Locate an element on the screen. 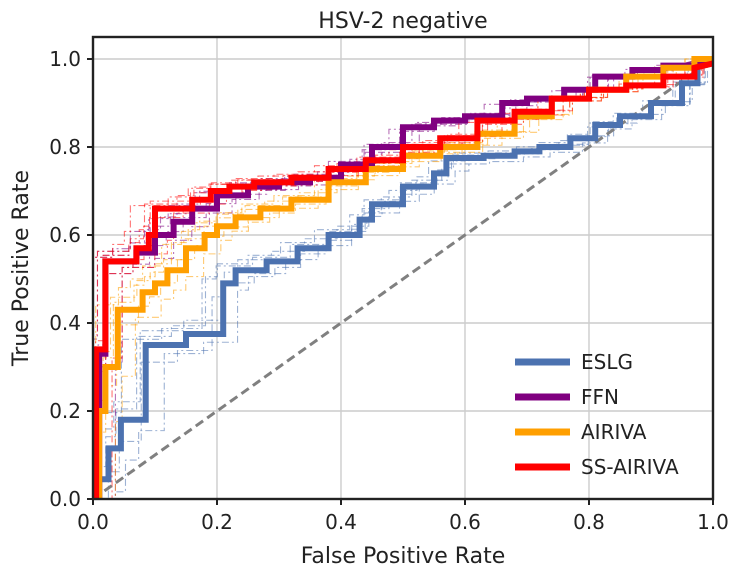 This screenshot has height=579, width=741. x-tick-label: 0.8 is located at coordinates (589, 522).